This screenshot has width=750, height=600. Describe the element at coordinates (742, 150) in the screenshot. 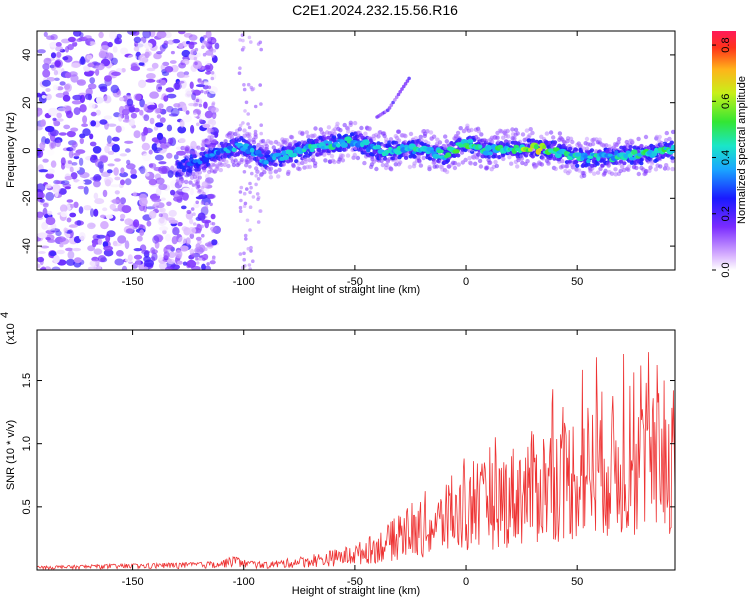

I see `colorbar-label: Normalized spectral amplitude` at that location.